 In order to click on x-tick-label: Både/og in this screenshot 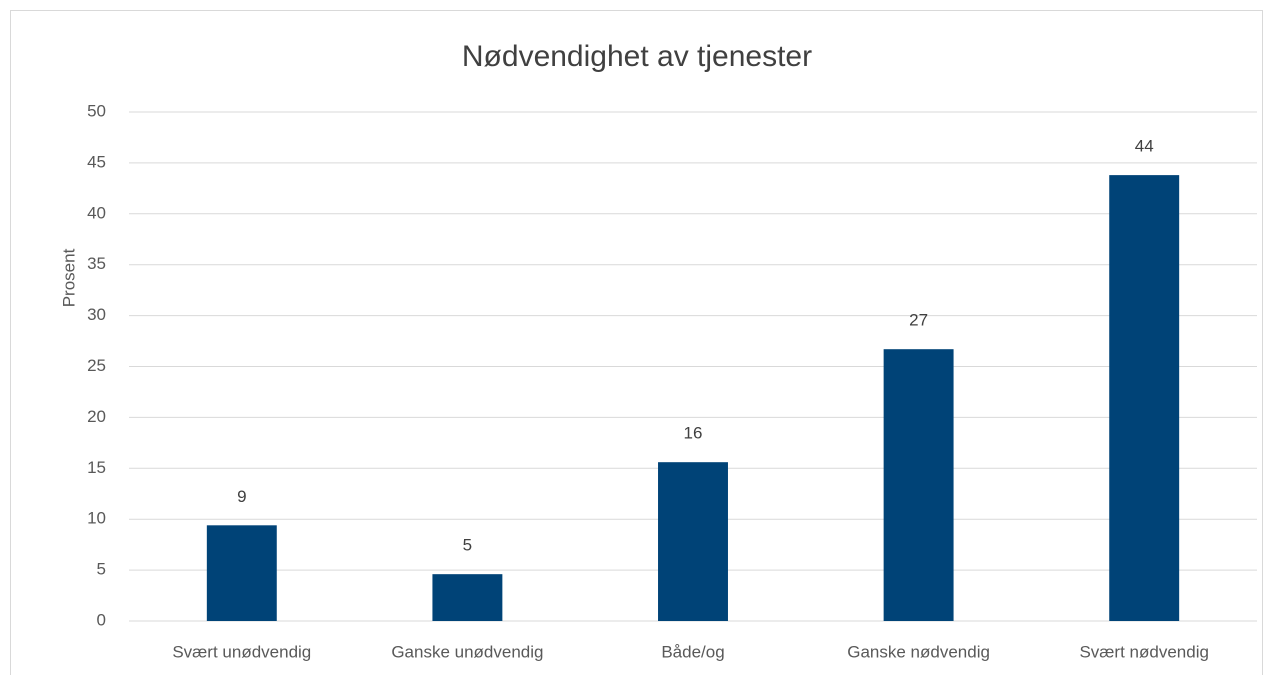, I will do `click(692, 651)`.